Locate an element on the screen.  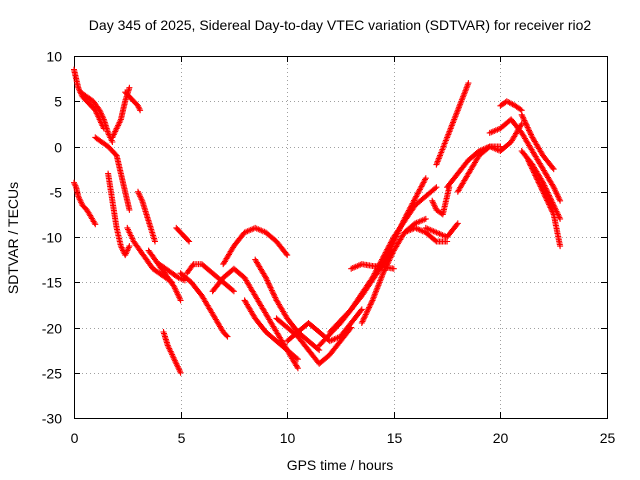
series-arc15 is located at coordinates (210, 278).